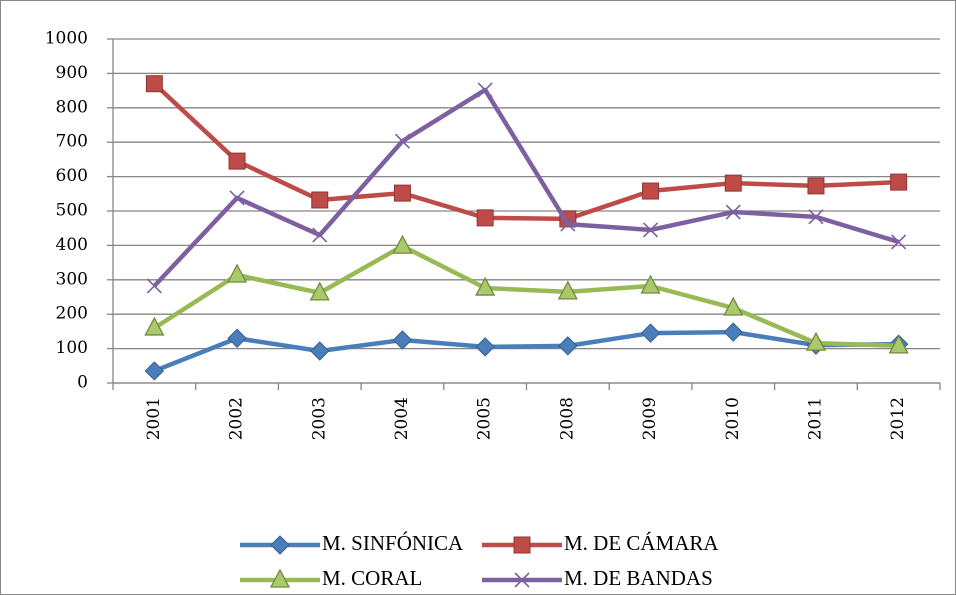 The width and height of the screenshot is (956, 595). What do you see at coordinates (237, 418) in the screenshot?
I see `x-tick-label: 2002` at bounding box center [237, 418].